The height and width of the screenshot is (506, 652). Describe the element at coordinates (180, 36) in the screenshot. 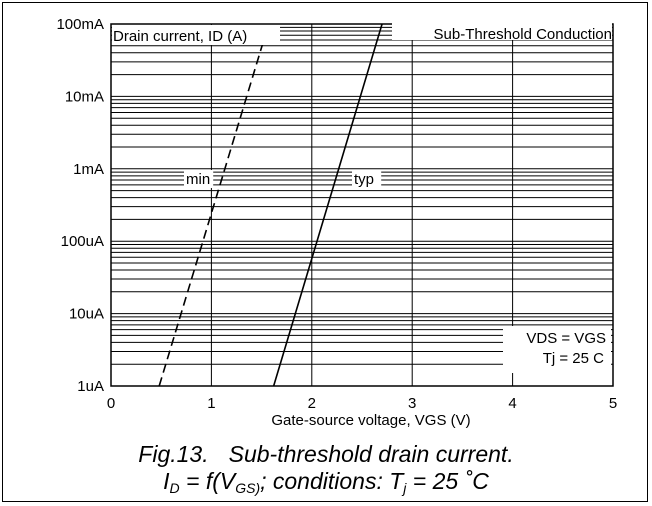

I see `y-axis-label: Drain current, ID (A)` at that location.